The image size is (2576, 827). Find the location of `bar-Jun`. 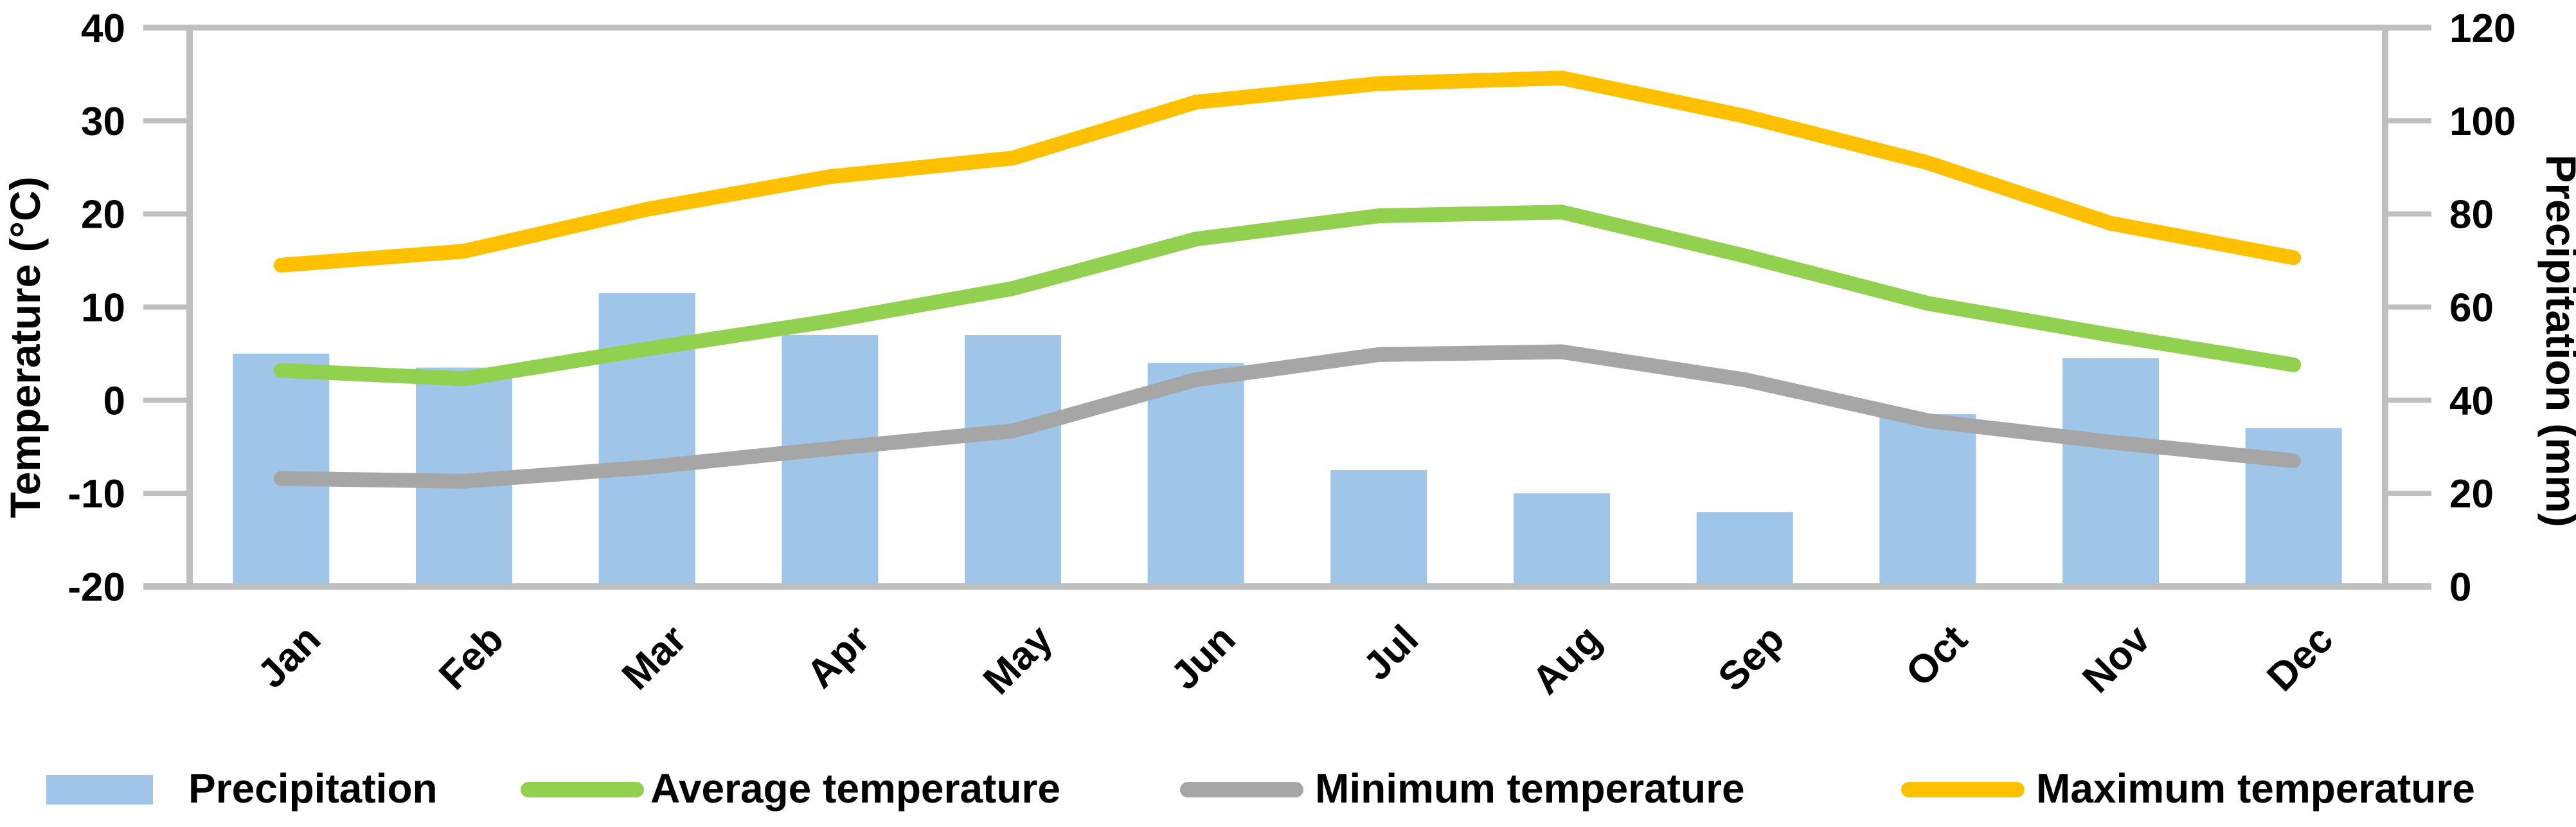

bar-Jun is located at coordinates (1195, 474).